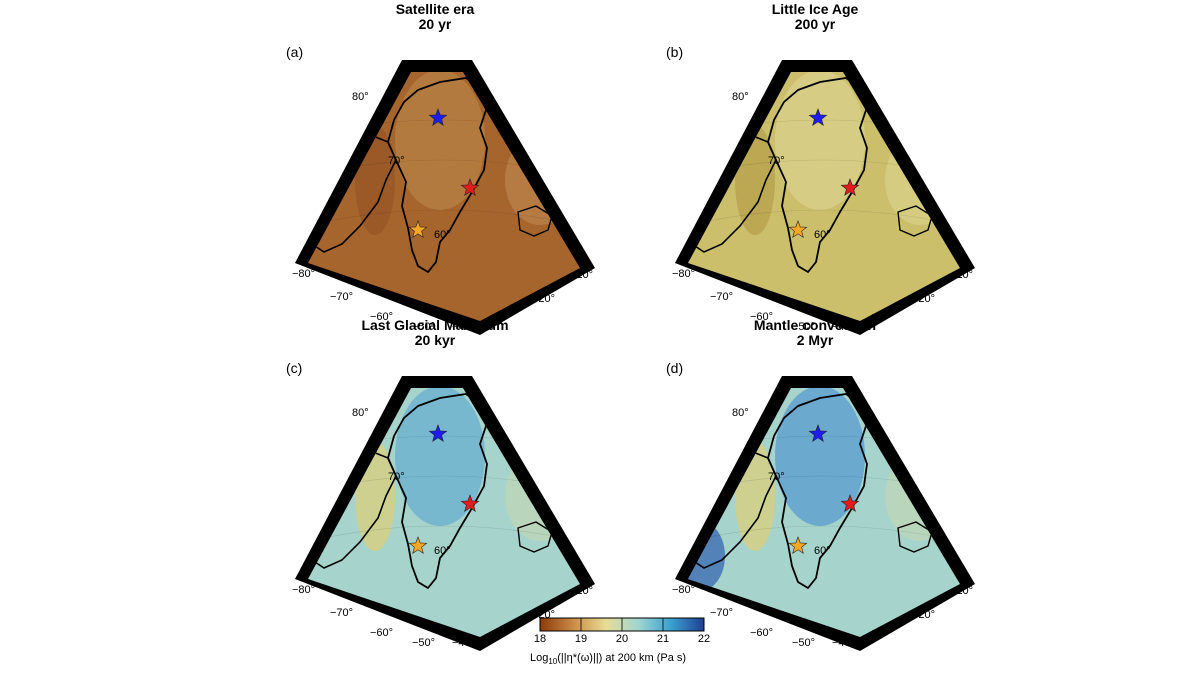 The width and height of the screenshot is (1200, 675). What do you see at coordinates (295, 52) in the screenshot?
I see `panel-a-label: (a)` at bounding box center [295, 52].